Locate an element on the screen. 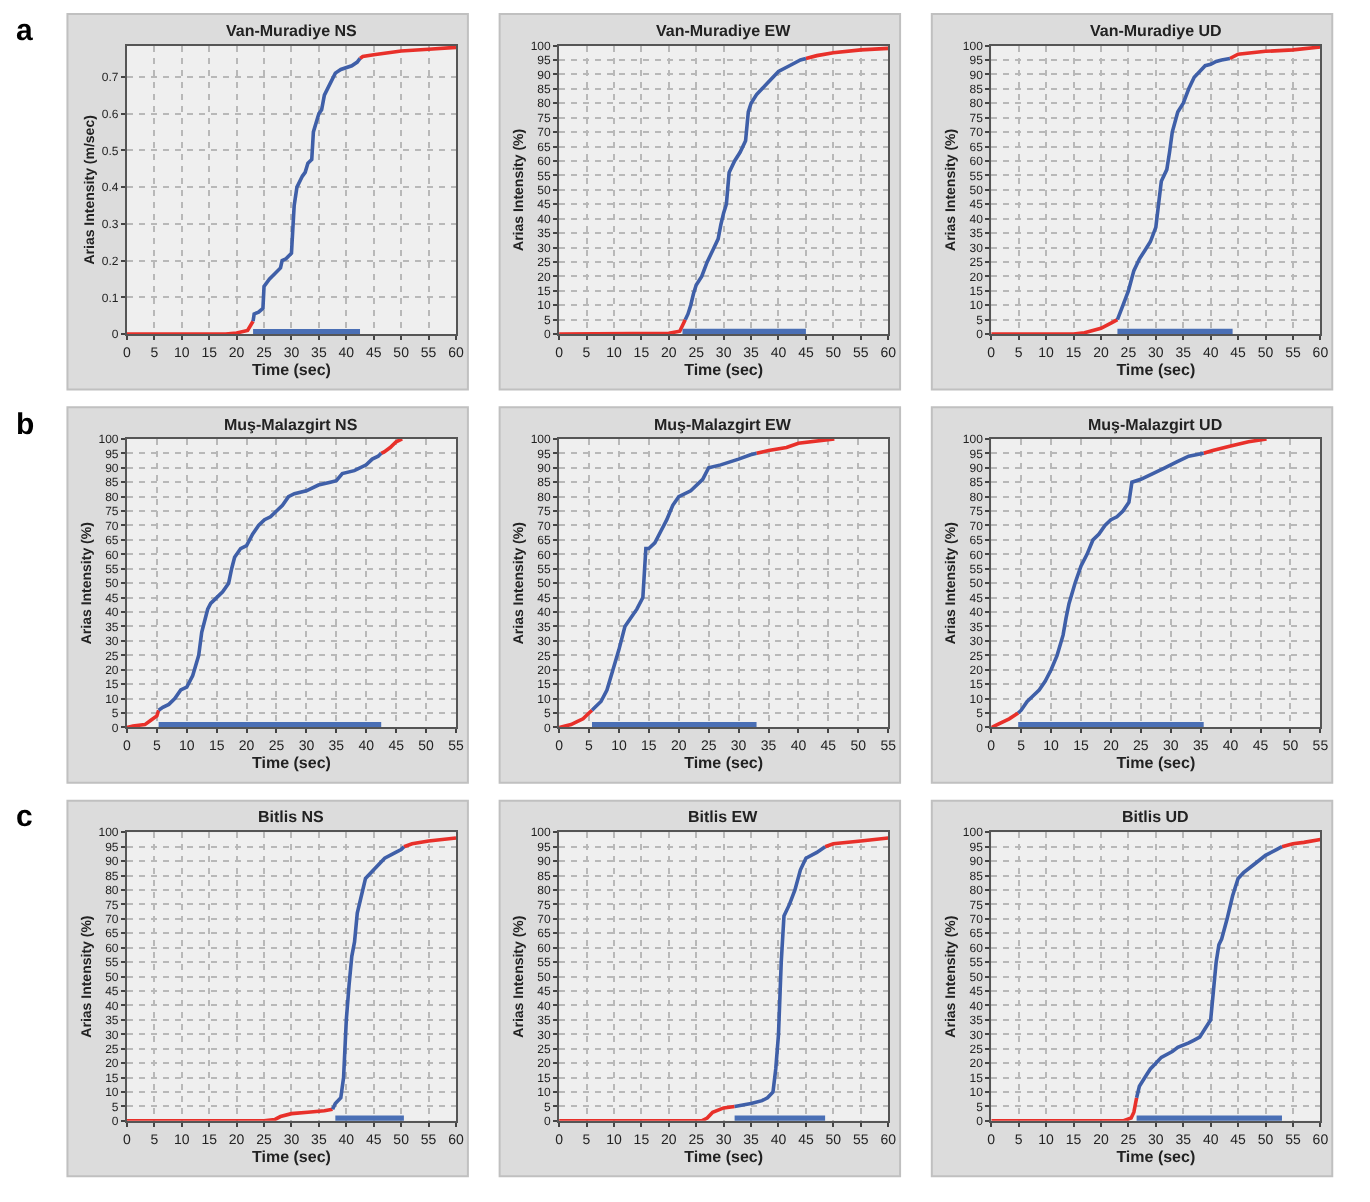  text: b is located at coordinates (25, 425).